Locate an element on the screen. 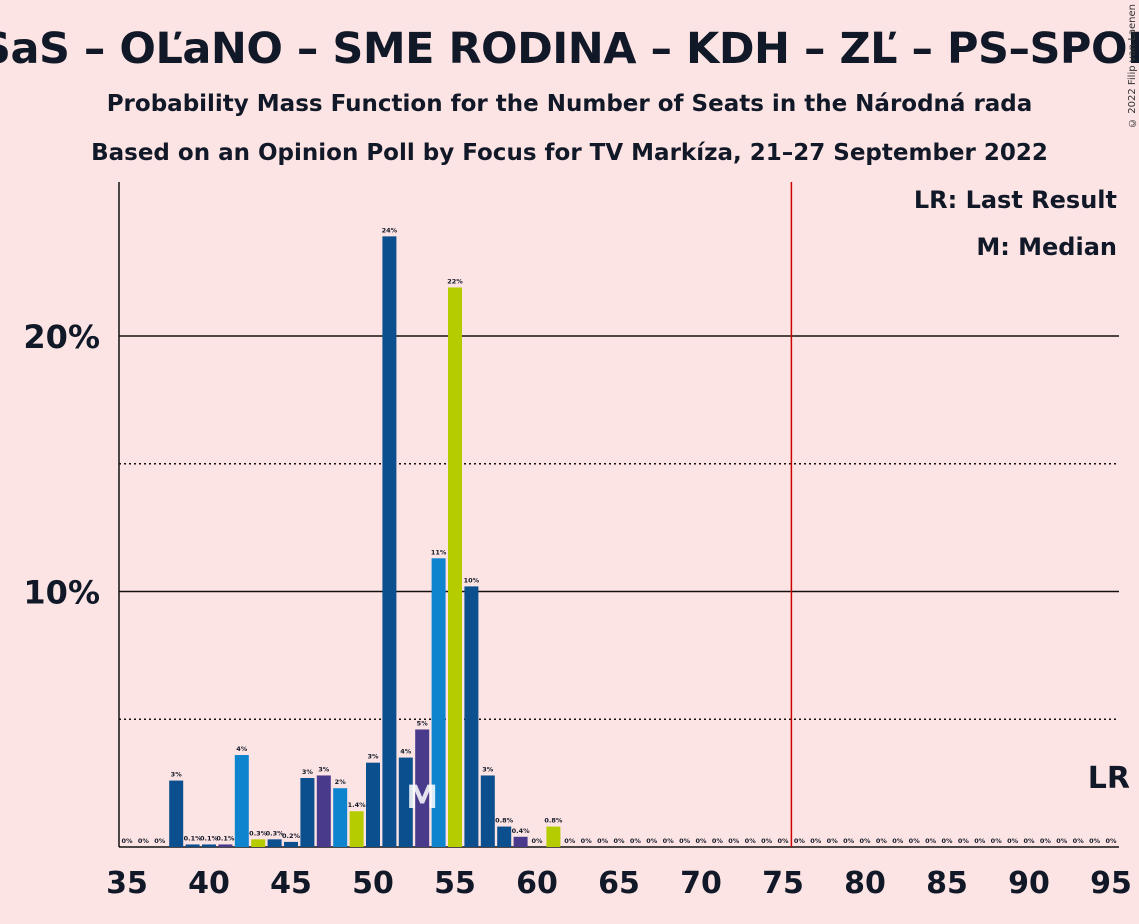  bar-label-41: 0.1% is located at coordinates (225, 838).